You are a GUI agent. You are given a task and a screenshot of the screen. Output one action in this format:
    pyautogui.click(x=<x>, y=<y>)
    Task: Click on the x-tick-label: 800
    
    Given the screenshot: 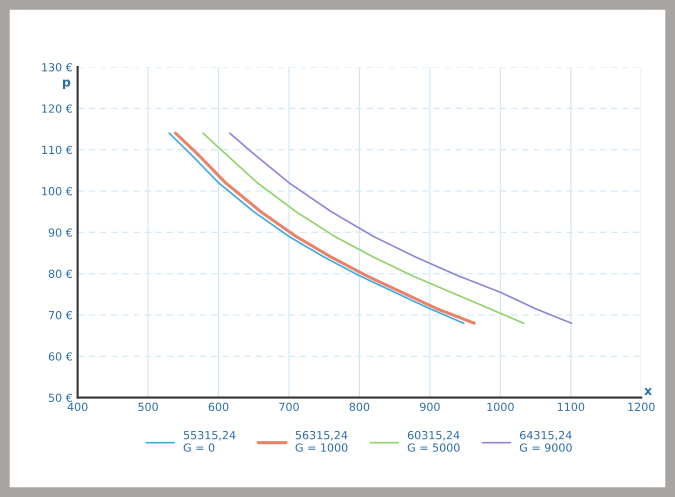 What is the action you would take?
    pyautogui.click(x=360, y=407)
    